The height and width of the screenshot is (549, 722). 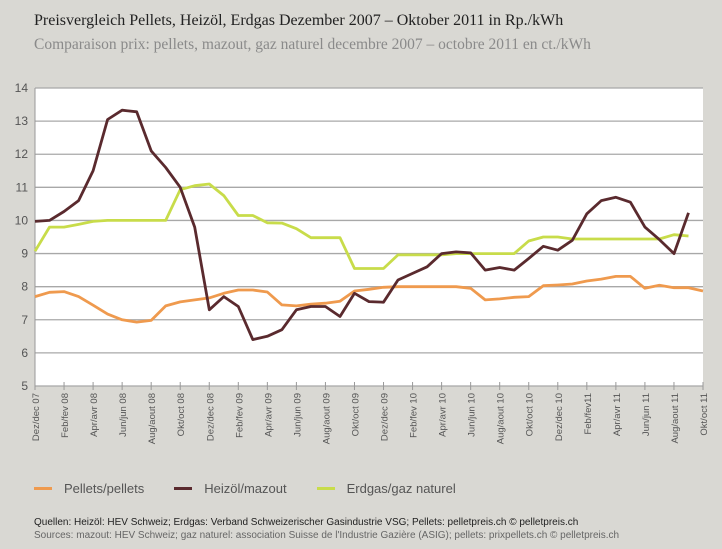 I want to click on x-tick-label: Jun/jun 11, so click(x=646, y=414).